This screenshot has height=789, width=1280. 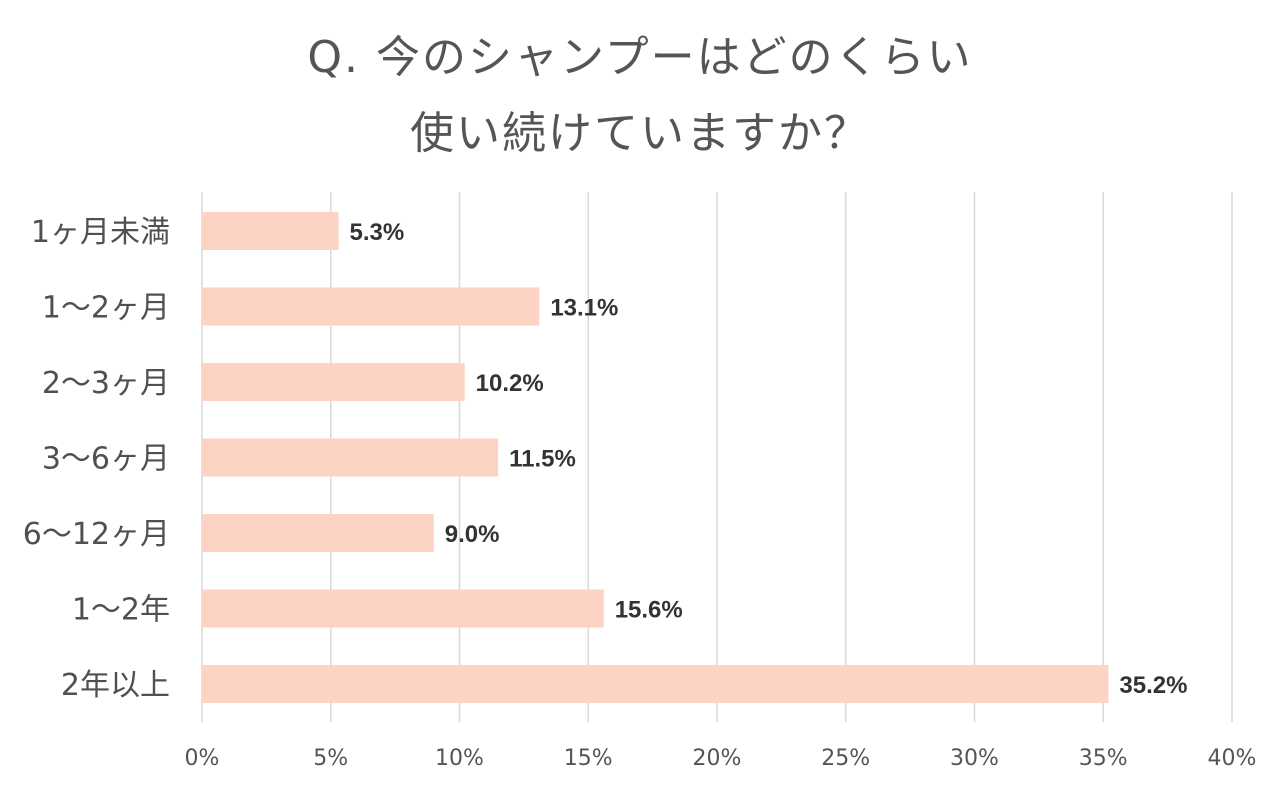 What do you see at coordinates (202, 758) in the screenshot?
I see `x-tick-label: 0%` at bounding box center [202, 758].